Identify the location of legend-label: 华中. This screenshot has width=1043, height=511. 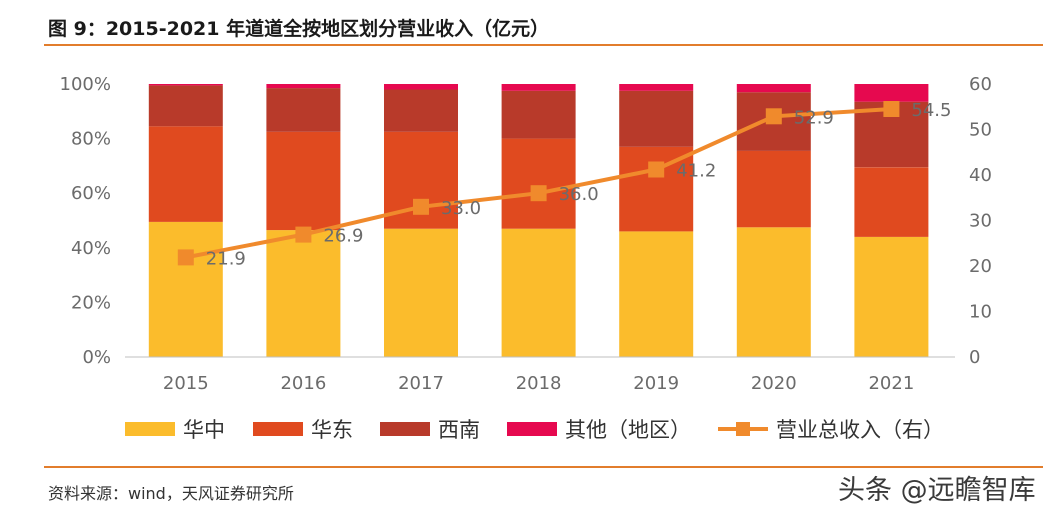
(204, 430).